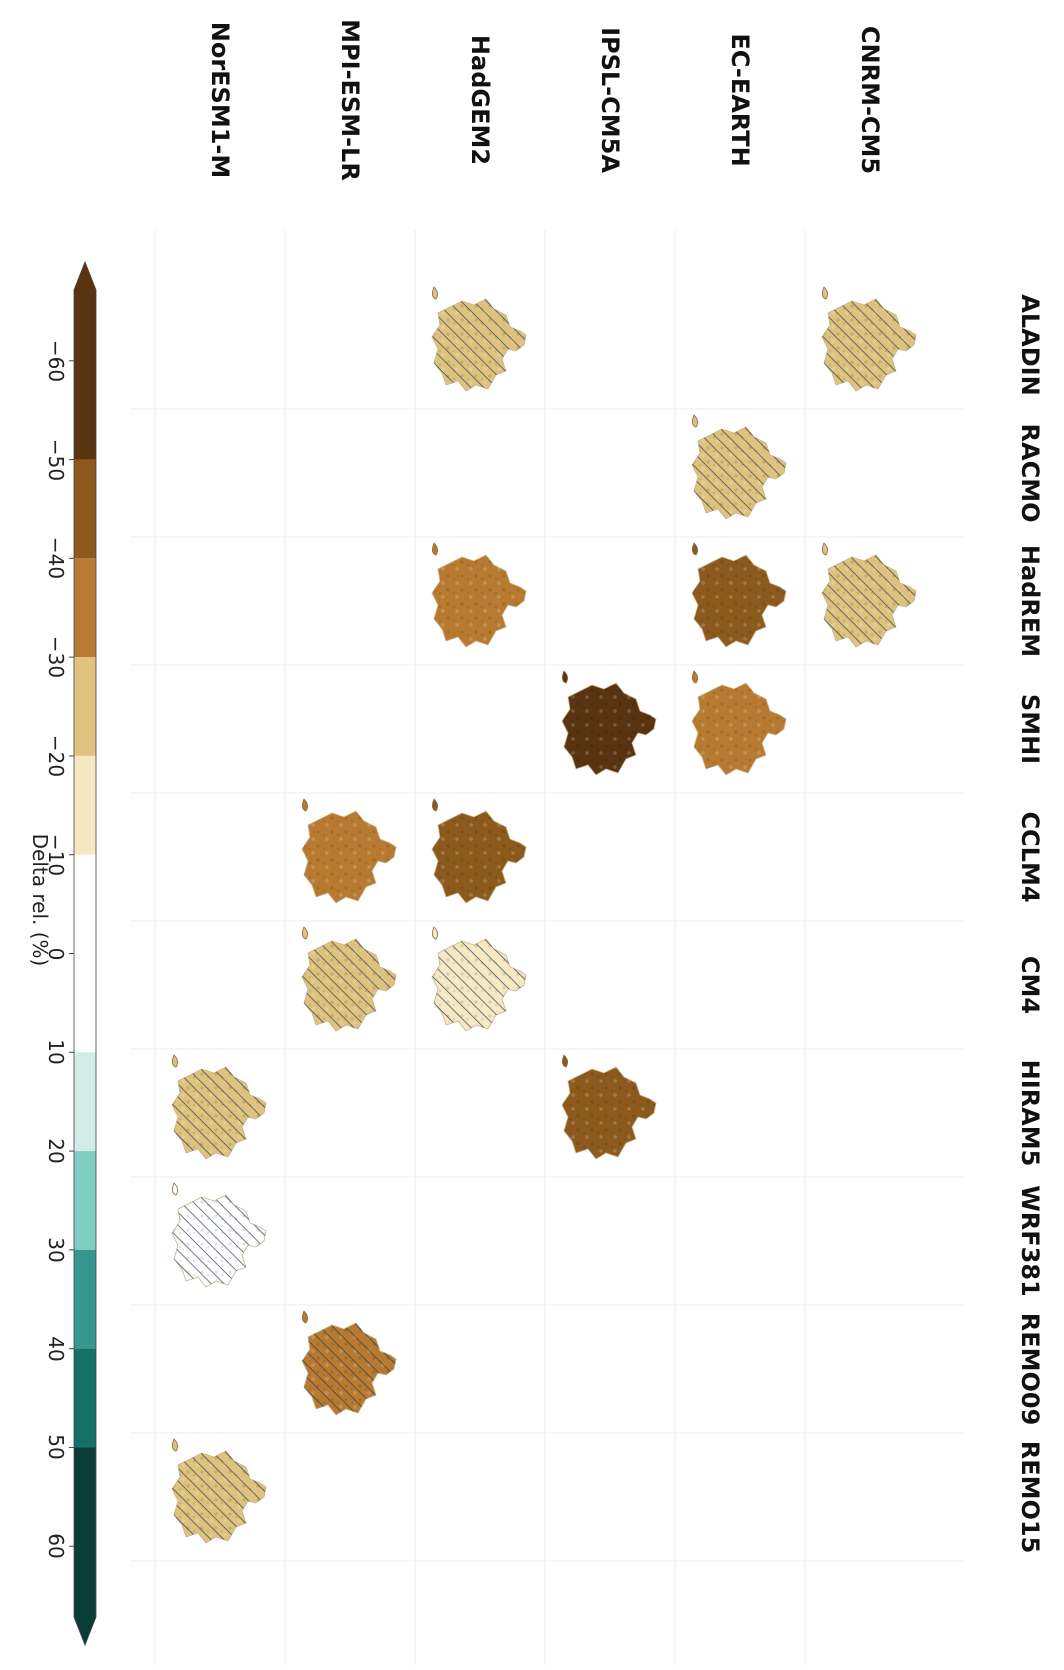  What do you see at coordinates (56, 1348) in the screenshot?
I see `colorbar-tick-label: 40` at bounding box center [56, 1348].